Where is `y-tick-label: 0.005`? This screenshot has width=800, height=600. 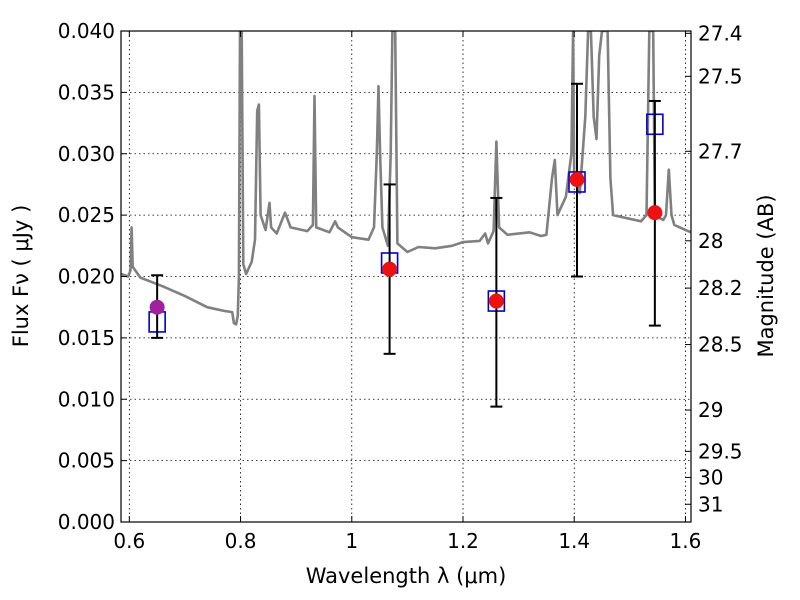
y-tick-label: 0.005 is located at coordinates (86, 461).